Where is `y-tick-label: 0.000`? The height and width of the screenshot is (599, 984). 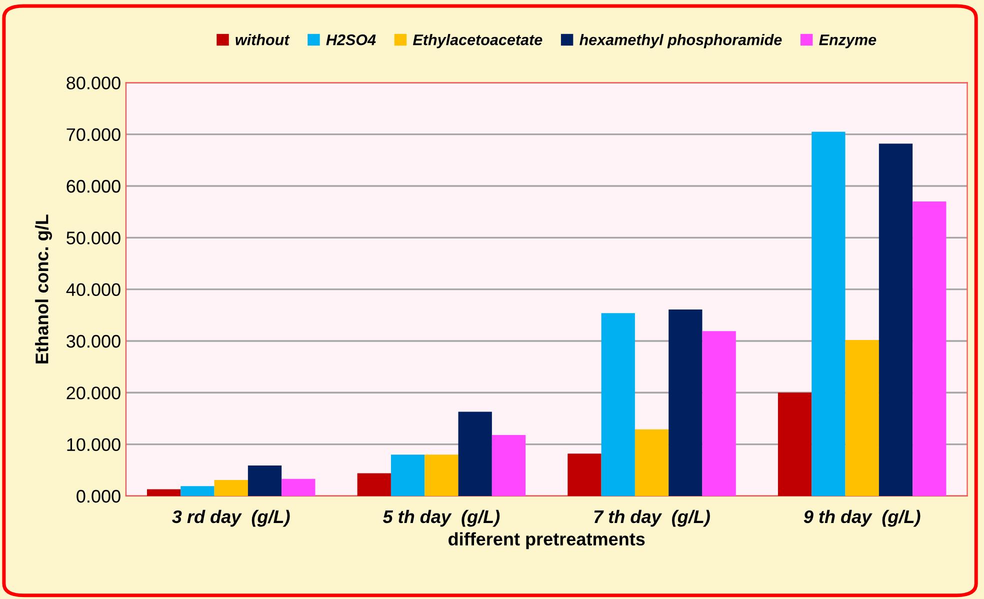
y-tick-label: 0.000 is located at coordinates (98, 496).